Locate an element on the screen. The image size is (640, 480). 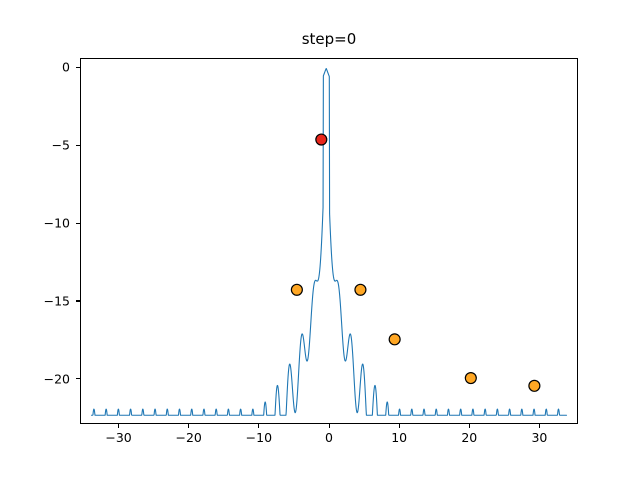
x-tick-label: −30 is located at coordinates (118, 437).